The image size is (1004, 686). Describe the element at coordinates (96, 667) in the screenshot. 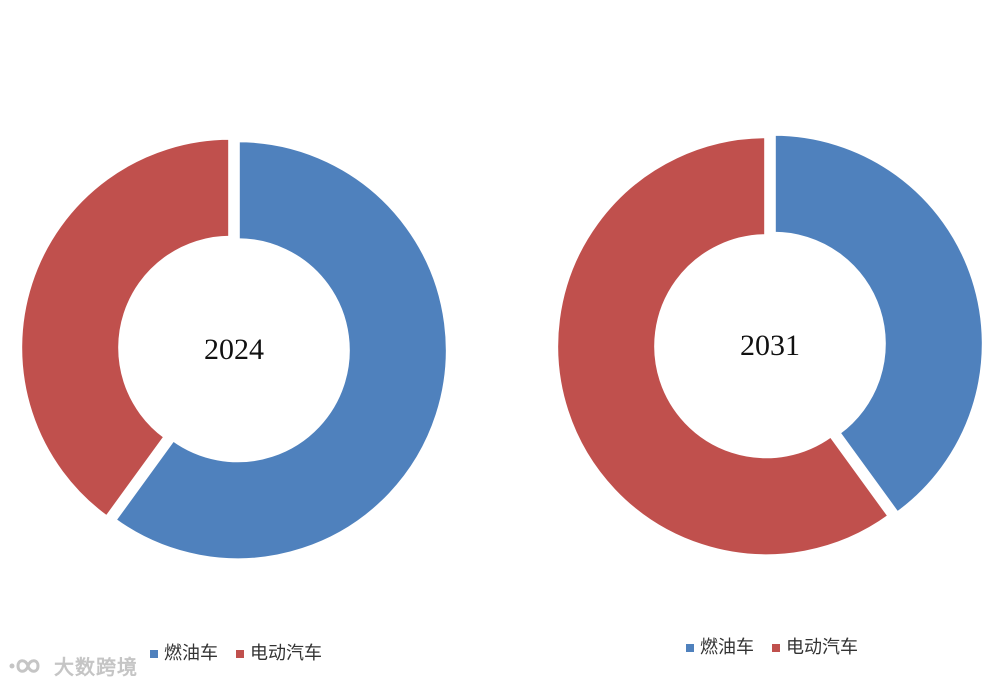

I see `watermark-text: 大数跨境` at that location.